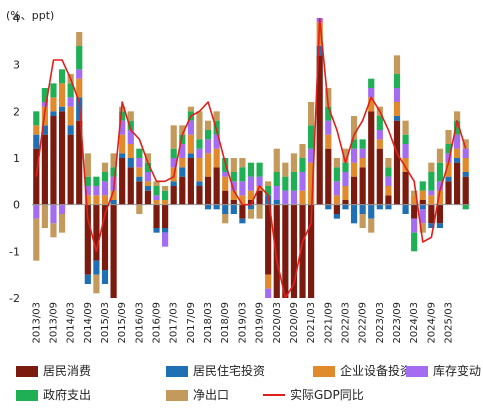  Describe the element at coordinates (30, 15) in the screenshot. I see `unit-label: (%、ppt)` at that location.